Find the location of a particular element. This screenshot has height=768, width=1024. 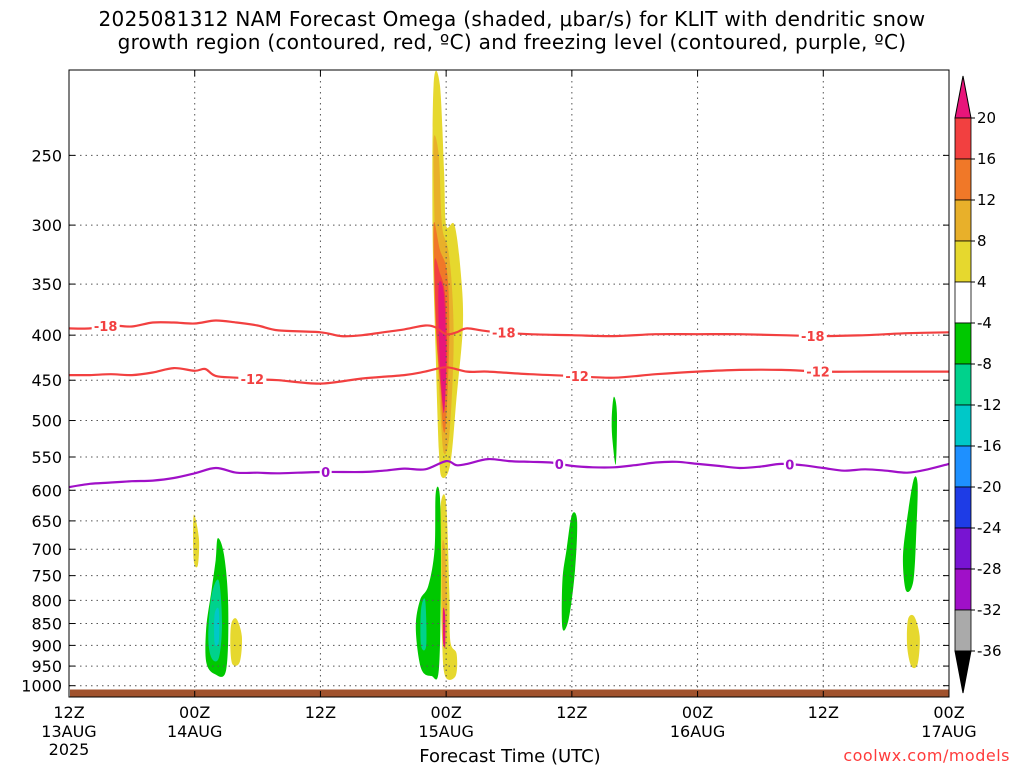

y-tick-label: 250 is located at coordinates (46, 155).